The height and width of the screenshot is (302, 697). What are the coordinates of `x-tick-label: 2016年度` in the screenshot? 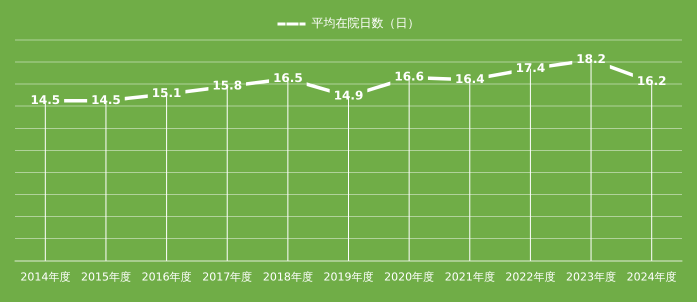 It's located at (167, 277).